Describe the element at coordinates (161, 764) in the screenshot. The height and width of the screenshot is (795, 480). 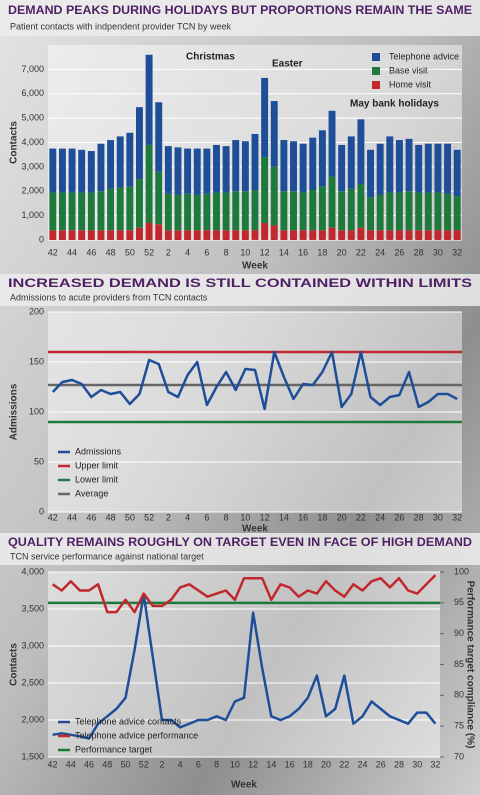
I see `x-tick-label: 2` at that location.